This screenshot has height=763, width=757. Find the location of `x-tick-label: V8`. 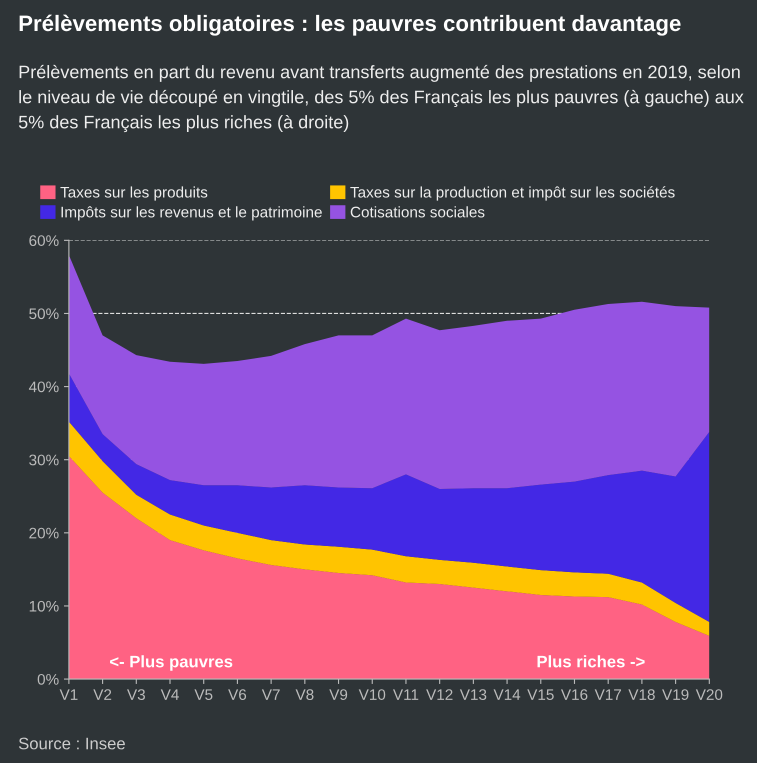

x-tick-label: V8 is located at coordinates (305, 694).